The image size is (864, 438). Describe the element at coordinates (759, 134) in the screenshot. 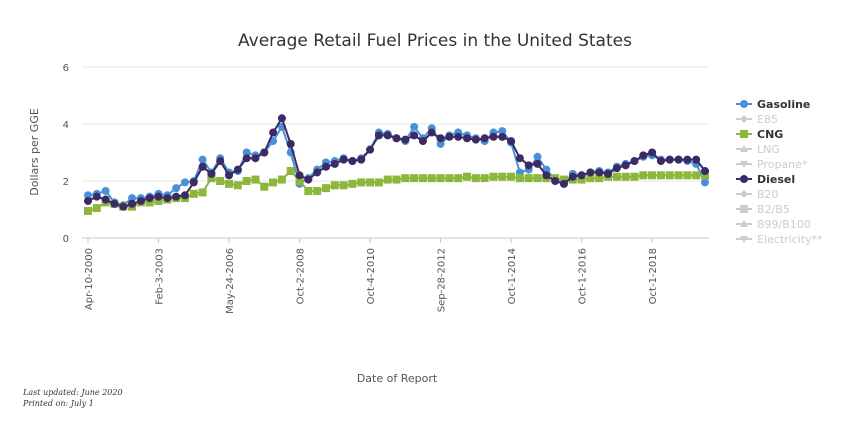

I see `legend-item-cng: CNG` at that location.